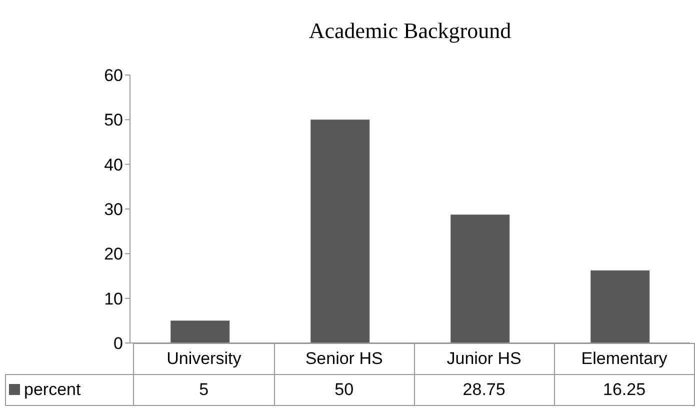 The width and height of the screenshot is (695, 419). Describe the element at coordinates (484, 390) in the screenshot. I see `data-label: 28.75` at that location.